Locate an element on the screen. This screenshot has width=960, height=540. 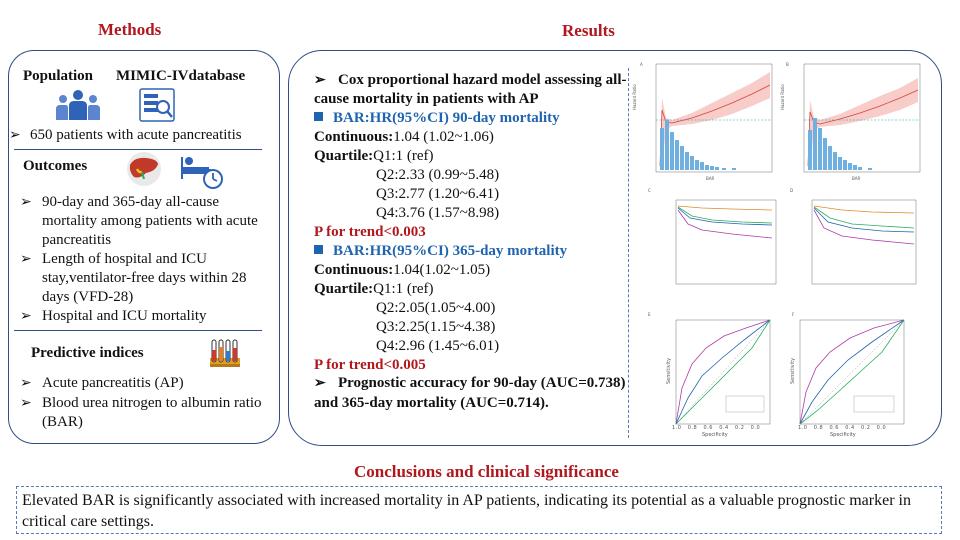
bar365-heading: BAR:HR(95%CI) 365-day mortality is located at coordinates (440, 251).